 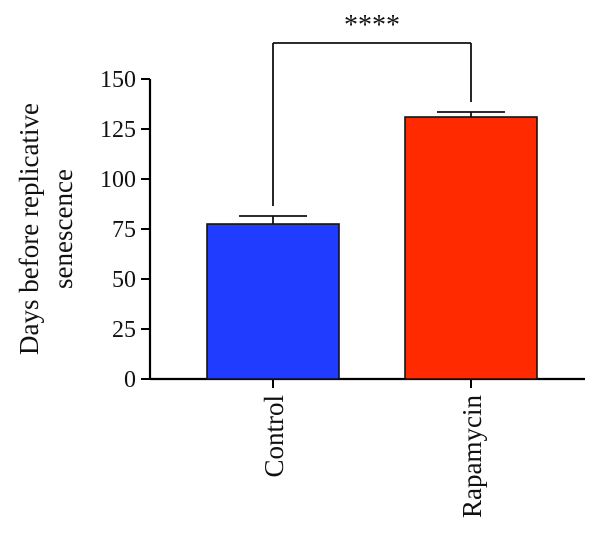 I want to click on y-axis-title-line-1: Days before replicative, so click(x=29, y=229).